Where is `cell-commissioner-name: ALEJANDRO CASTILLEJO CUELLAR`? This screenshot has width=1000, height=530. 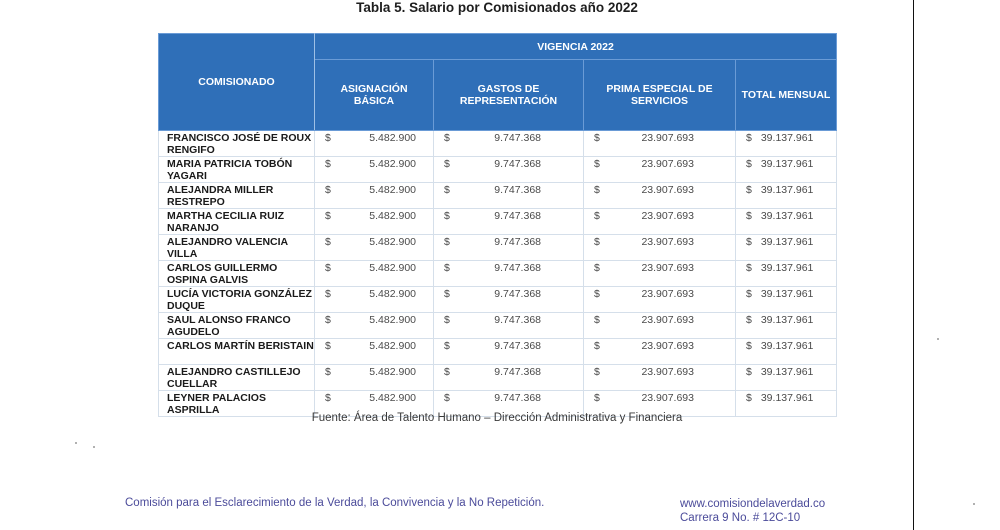 cell-commissioner-name: ALEJANDRO CASTILLEJO CUELLAR is located at coordinates (236, 377).